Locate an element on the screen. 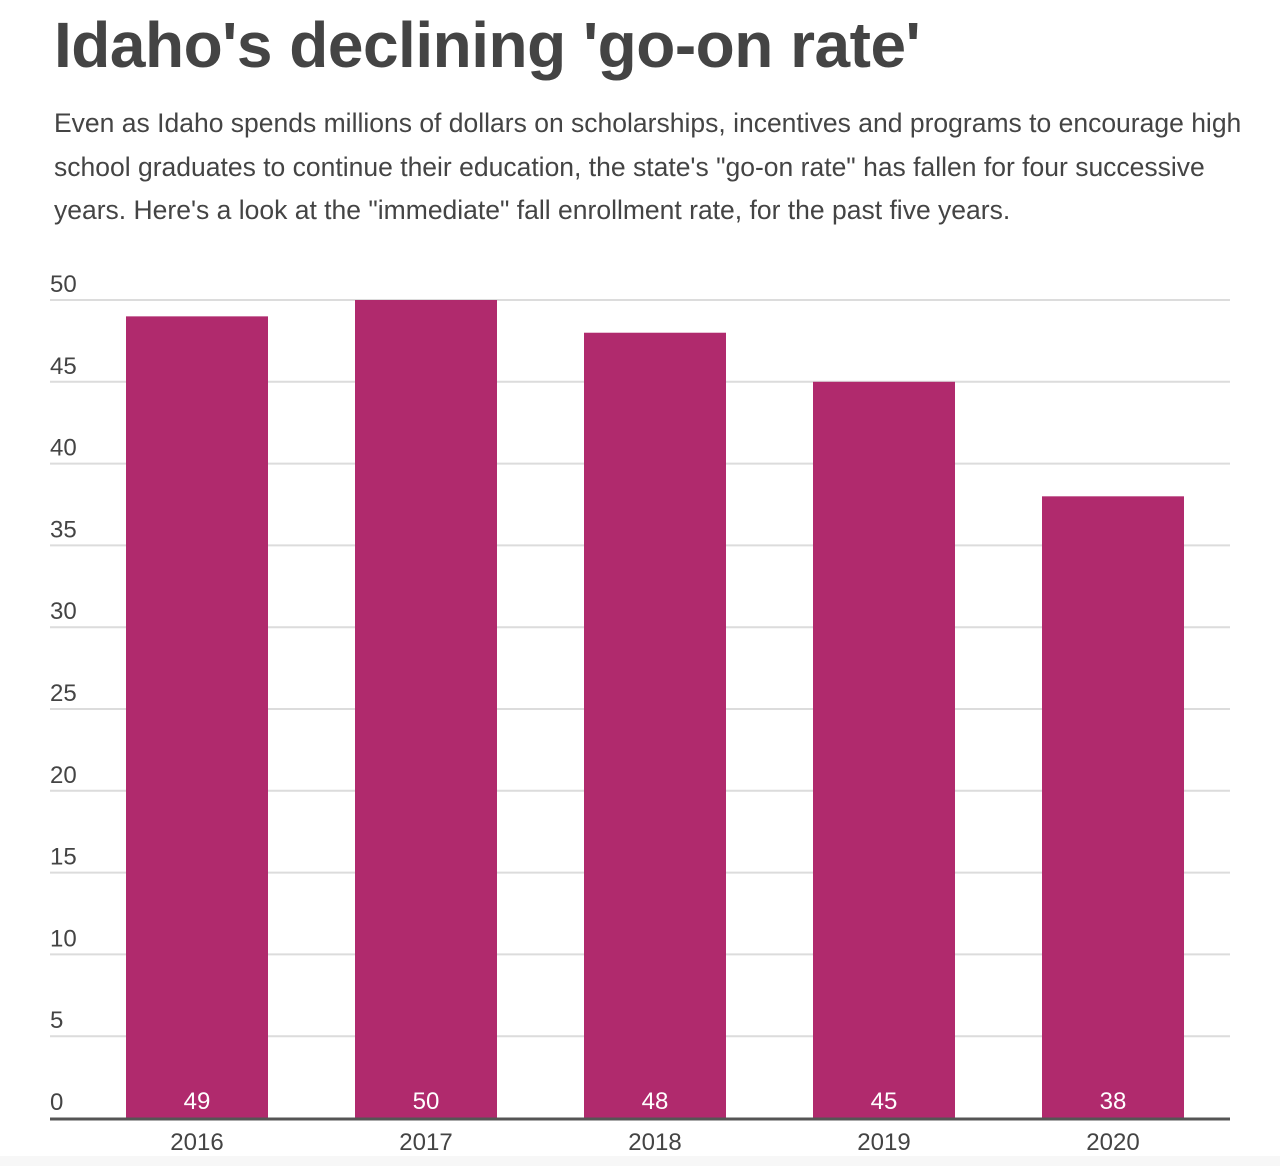 This screenshot has width=1280, height=1166. y-tick-label: 45 is located at coordinates (63, 366).